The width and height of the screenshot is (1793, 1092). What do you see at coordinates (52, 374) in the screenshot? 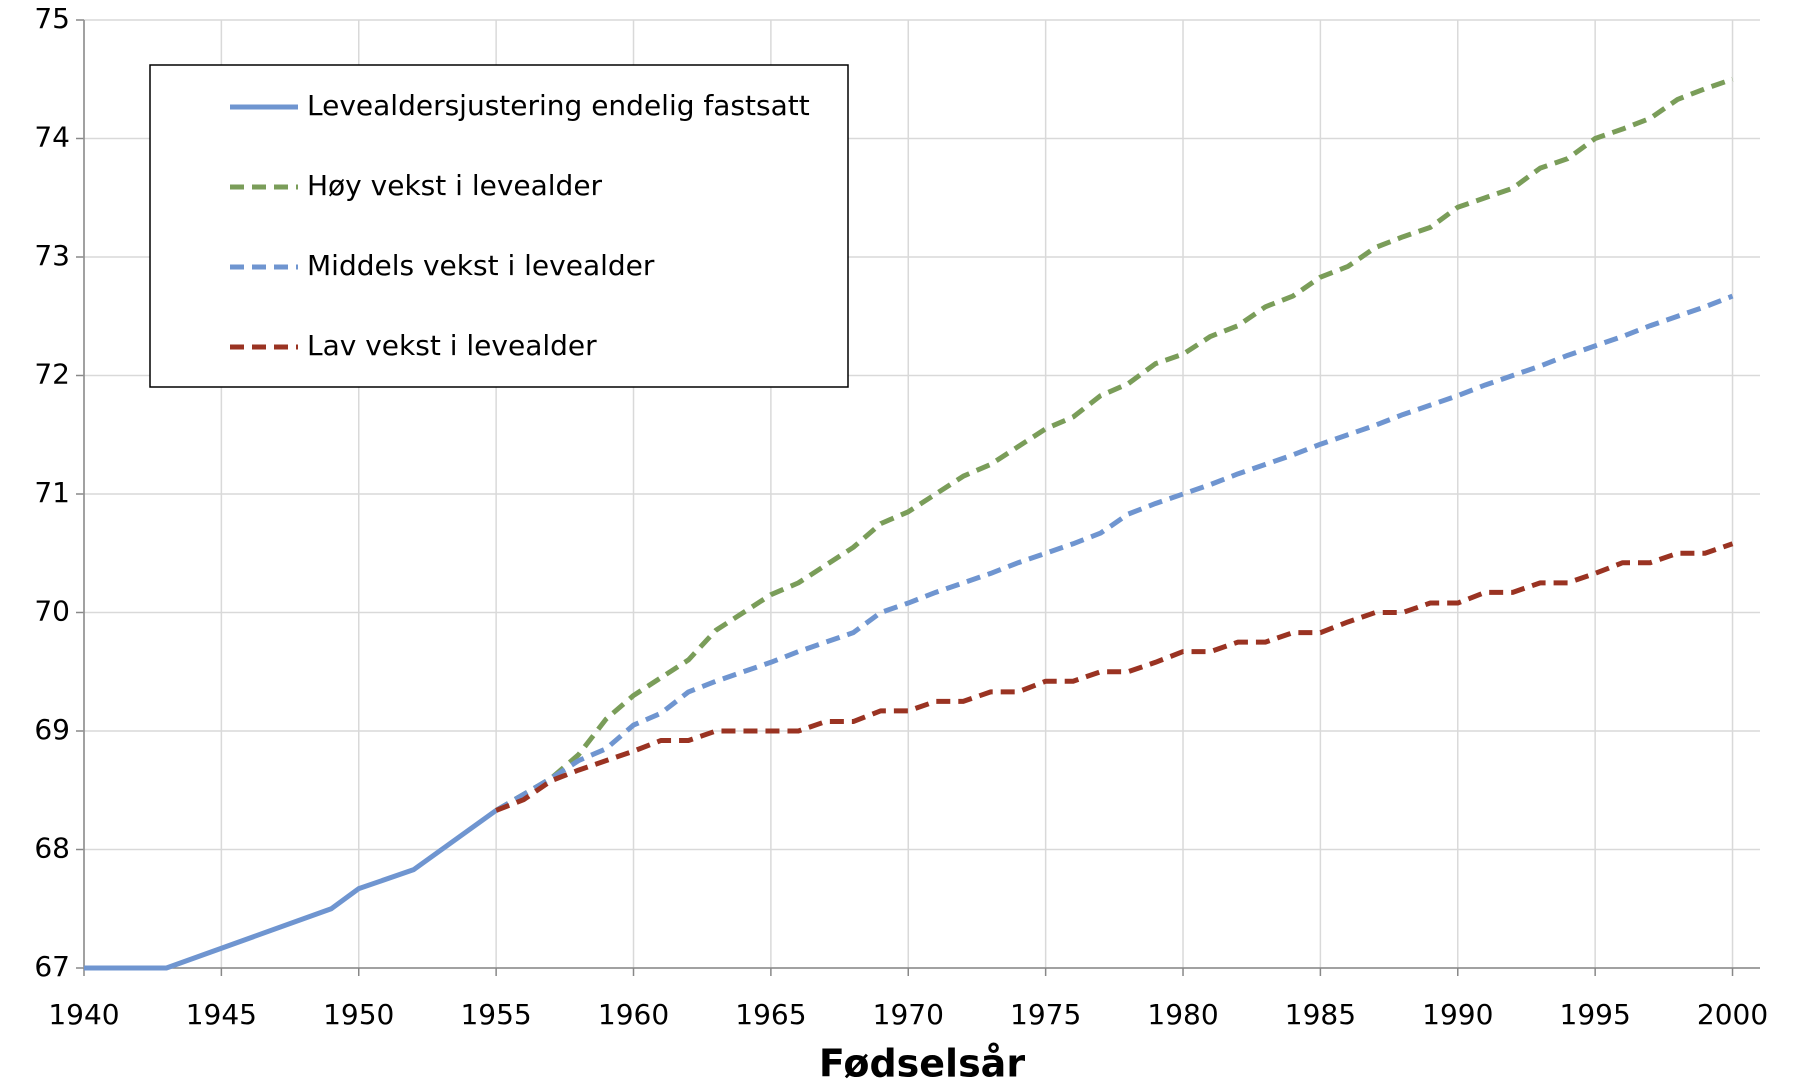
I see `y-tick-label: 72` at bounding box center [52, 374].